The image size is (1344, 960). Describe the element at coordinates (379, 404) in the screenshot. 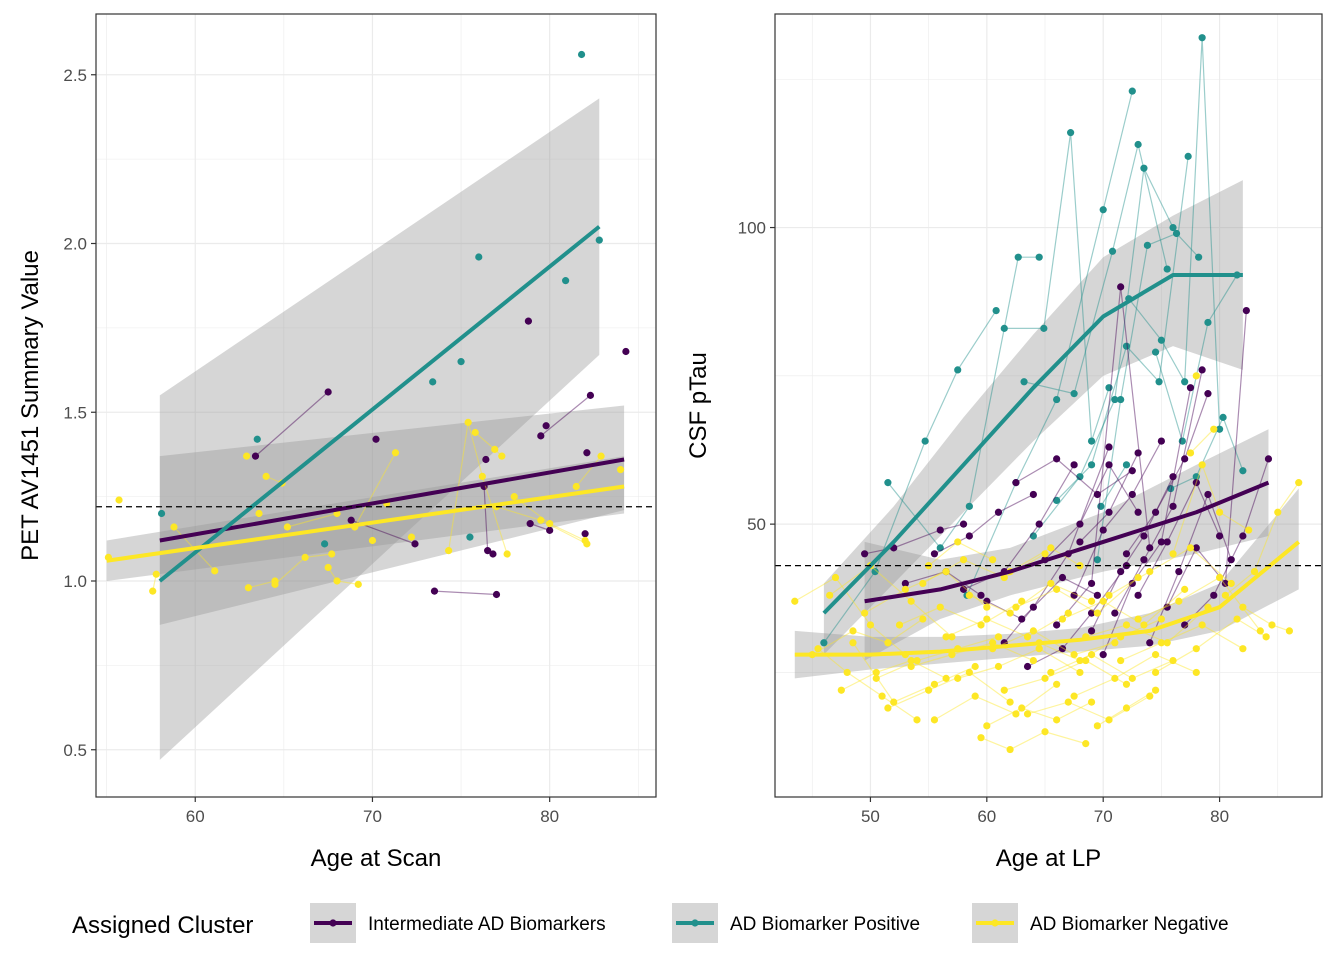

I see `trend-line-positive` at that location.